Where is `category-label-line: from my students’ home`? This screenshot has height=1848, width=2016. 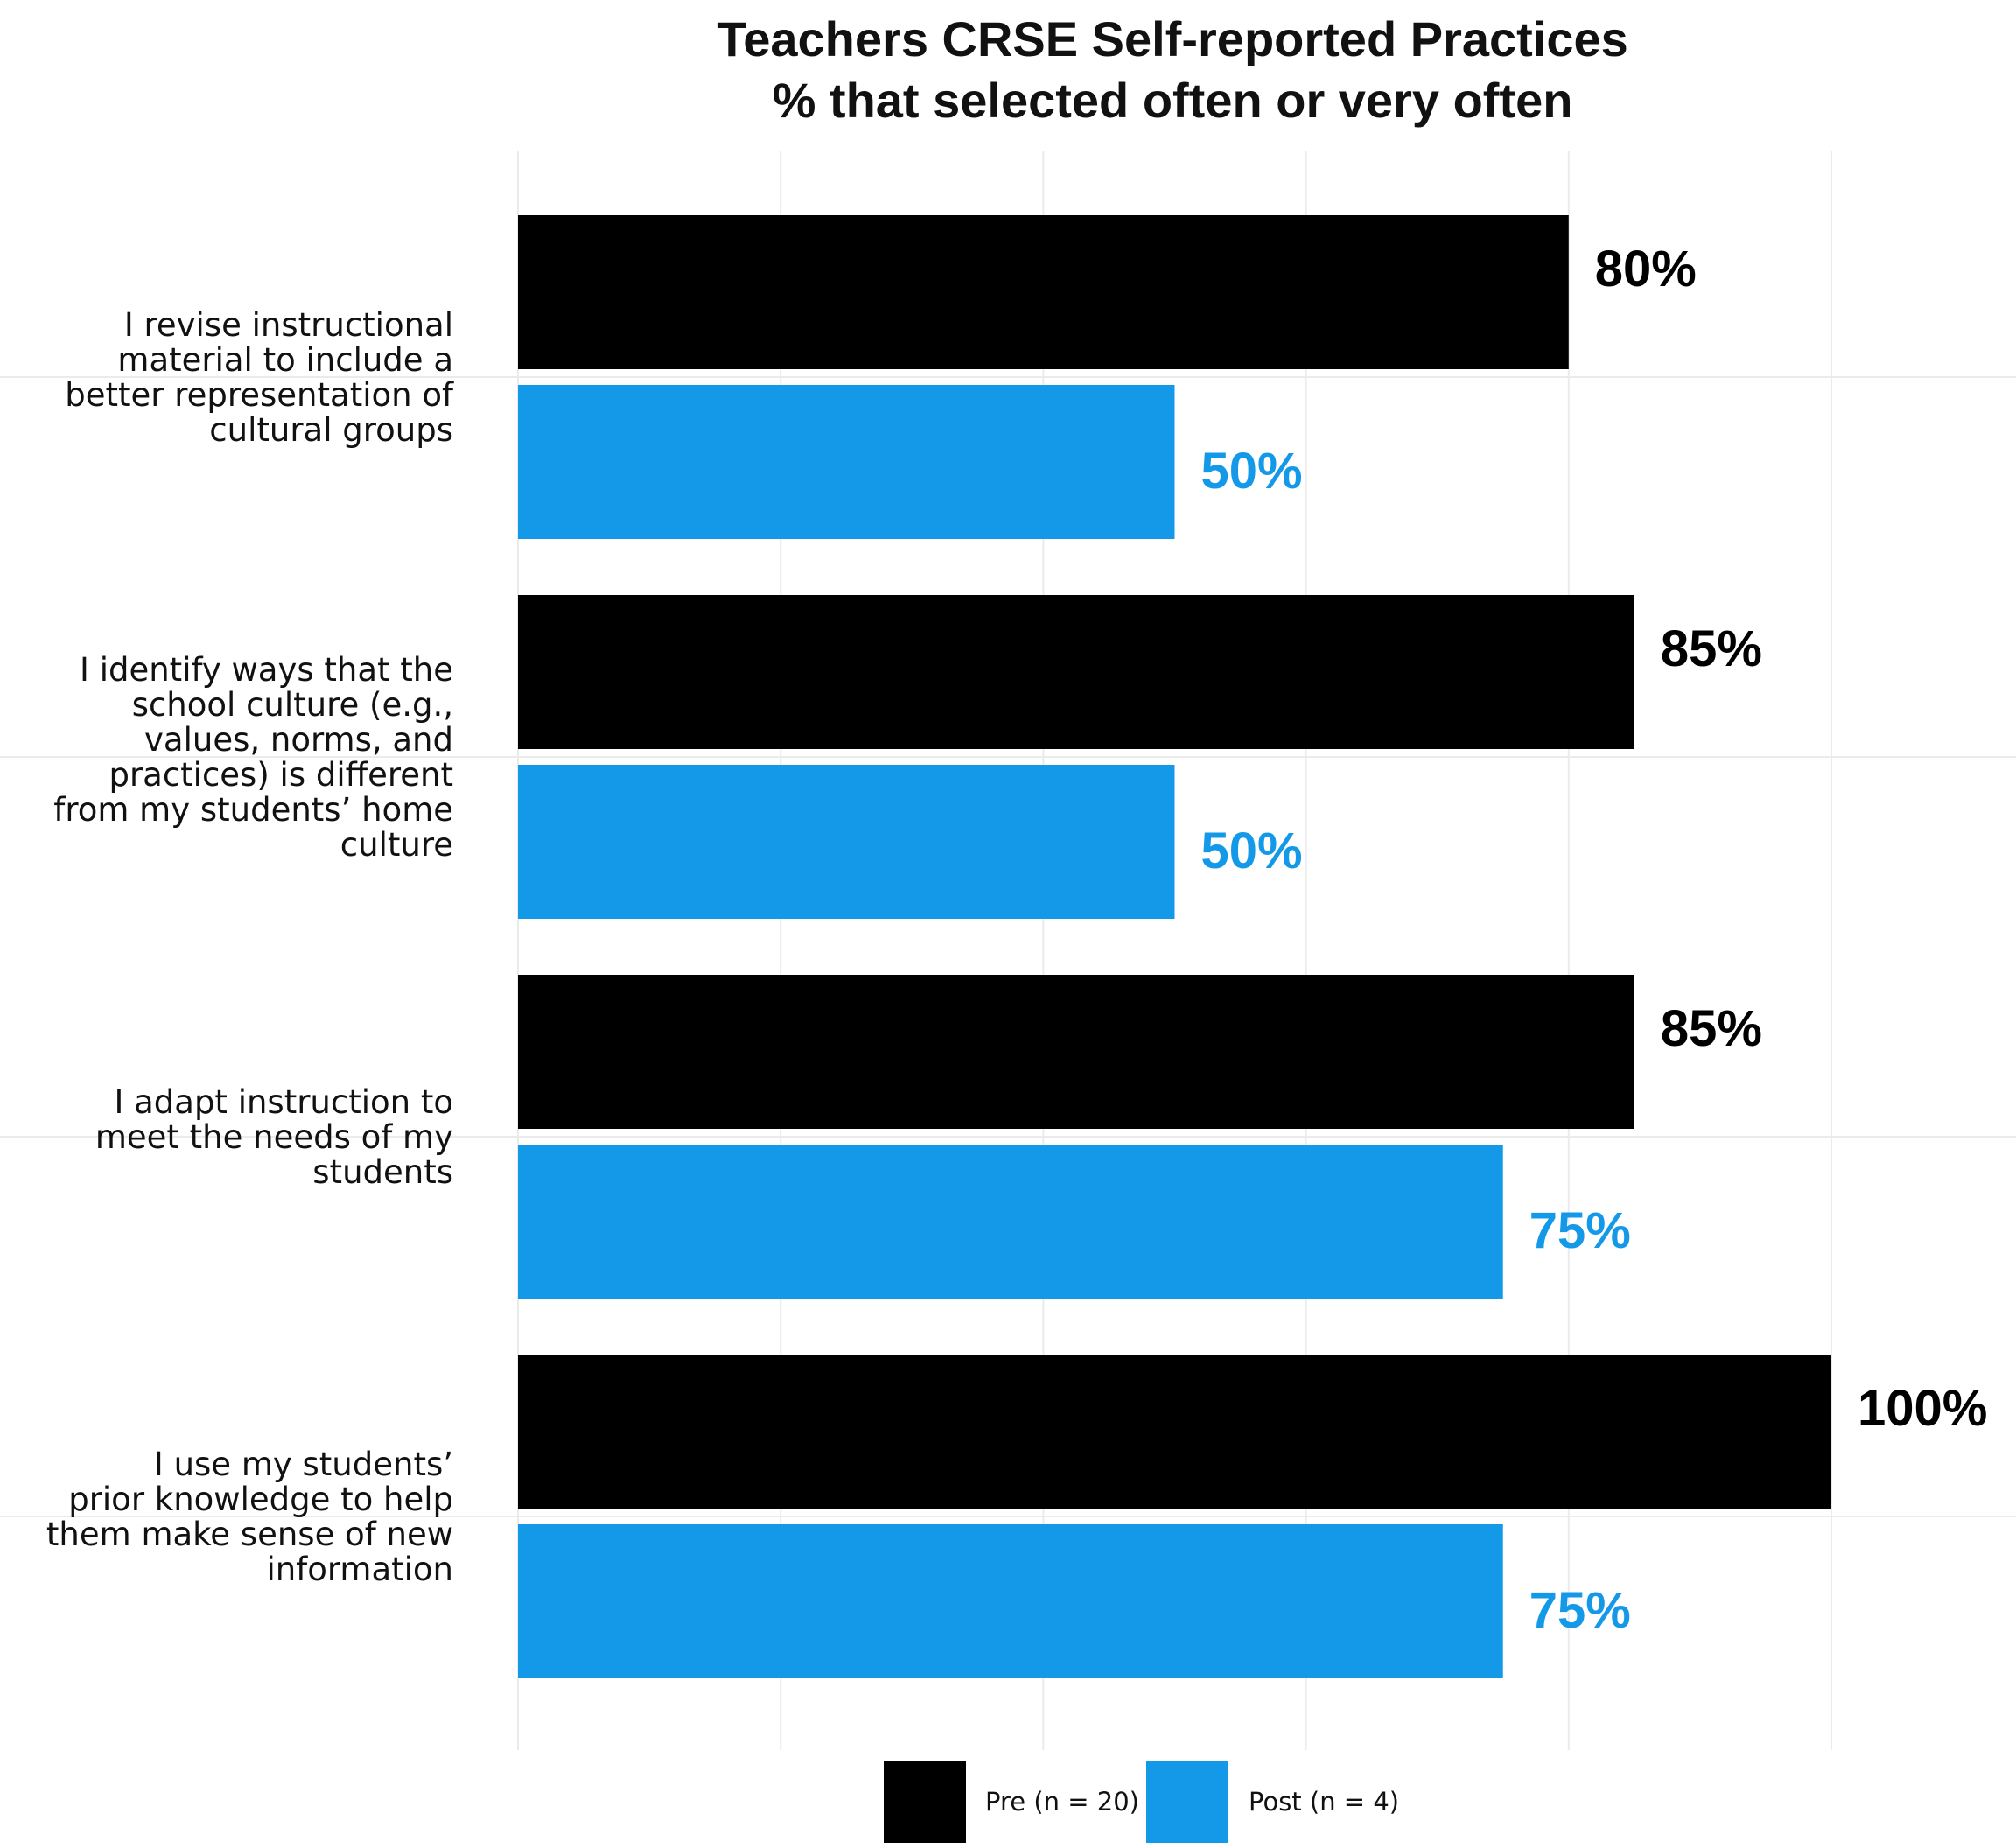 category-label-line: from my students’ home is located at coordinates (253, 810).